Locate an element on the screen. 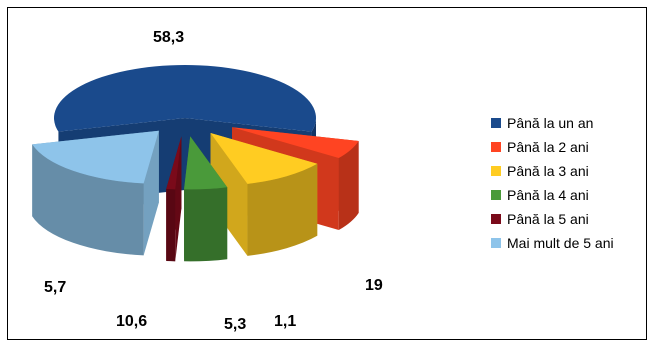 Image resolution: width=654 pixels, height=347 pixels. legend-label: Până la un an is located at coordinates (550, 123).